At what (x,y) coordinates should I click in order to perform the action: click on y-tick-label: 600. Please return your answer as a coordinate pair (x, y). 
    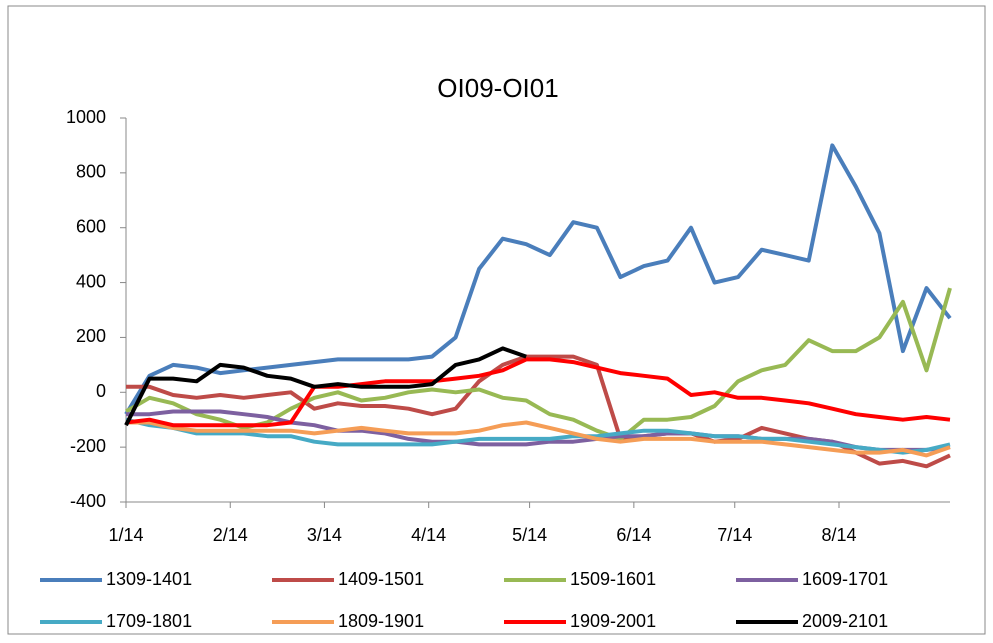
    Looking at the image, I should click on (91, 226).